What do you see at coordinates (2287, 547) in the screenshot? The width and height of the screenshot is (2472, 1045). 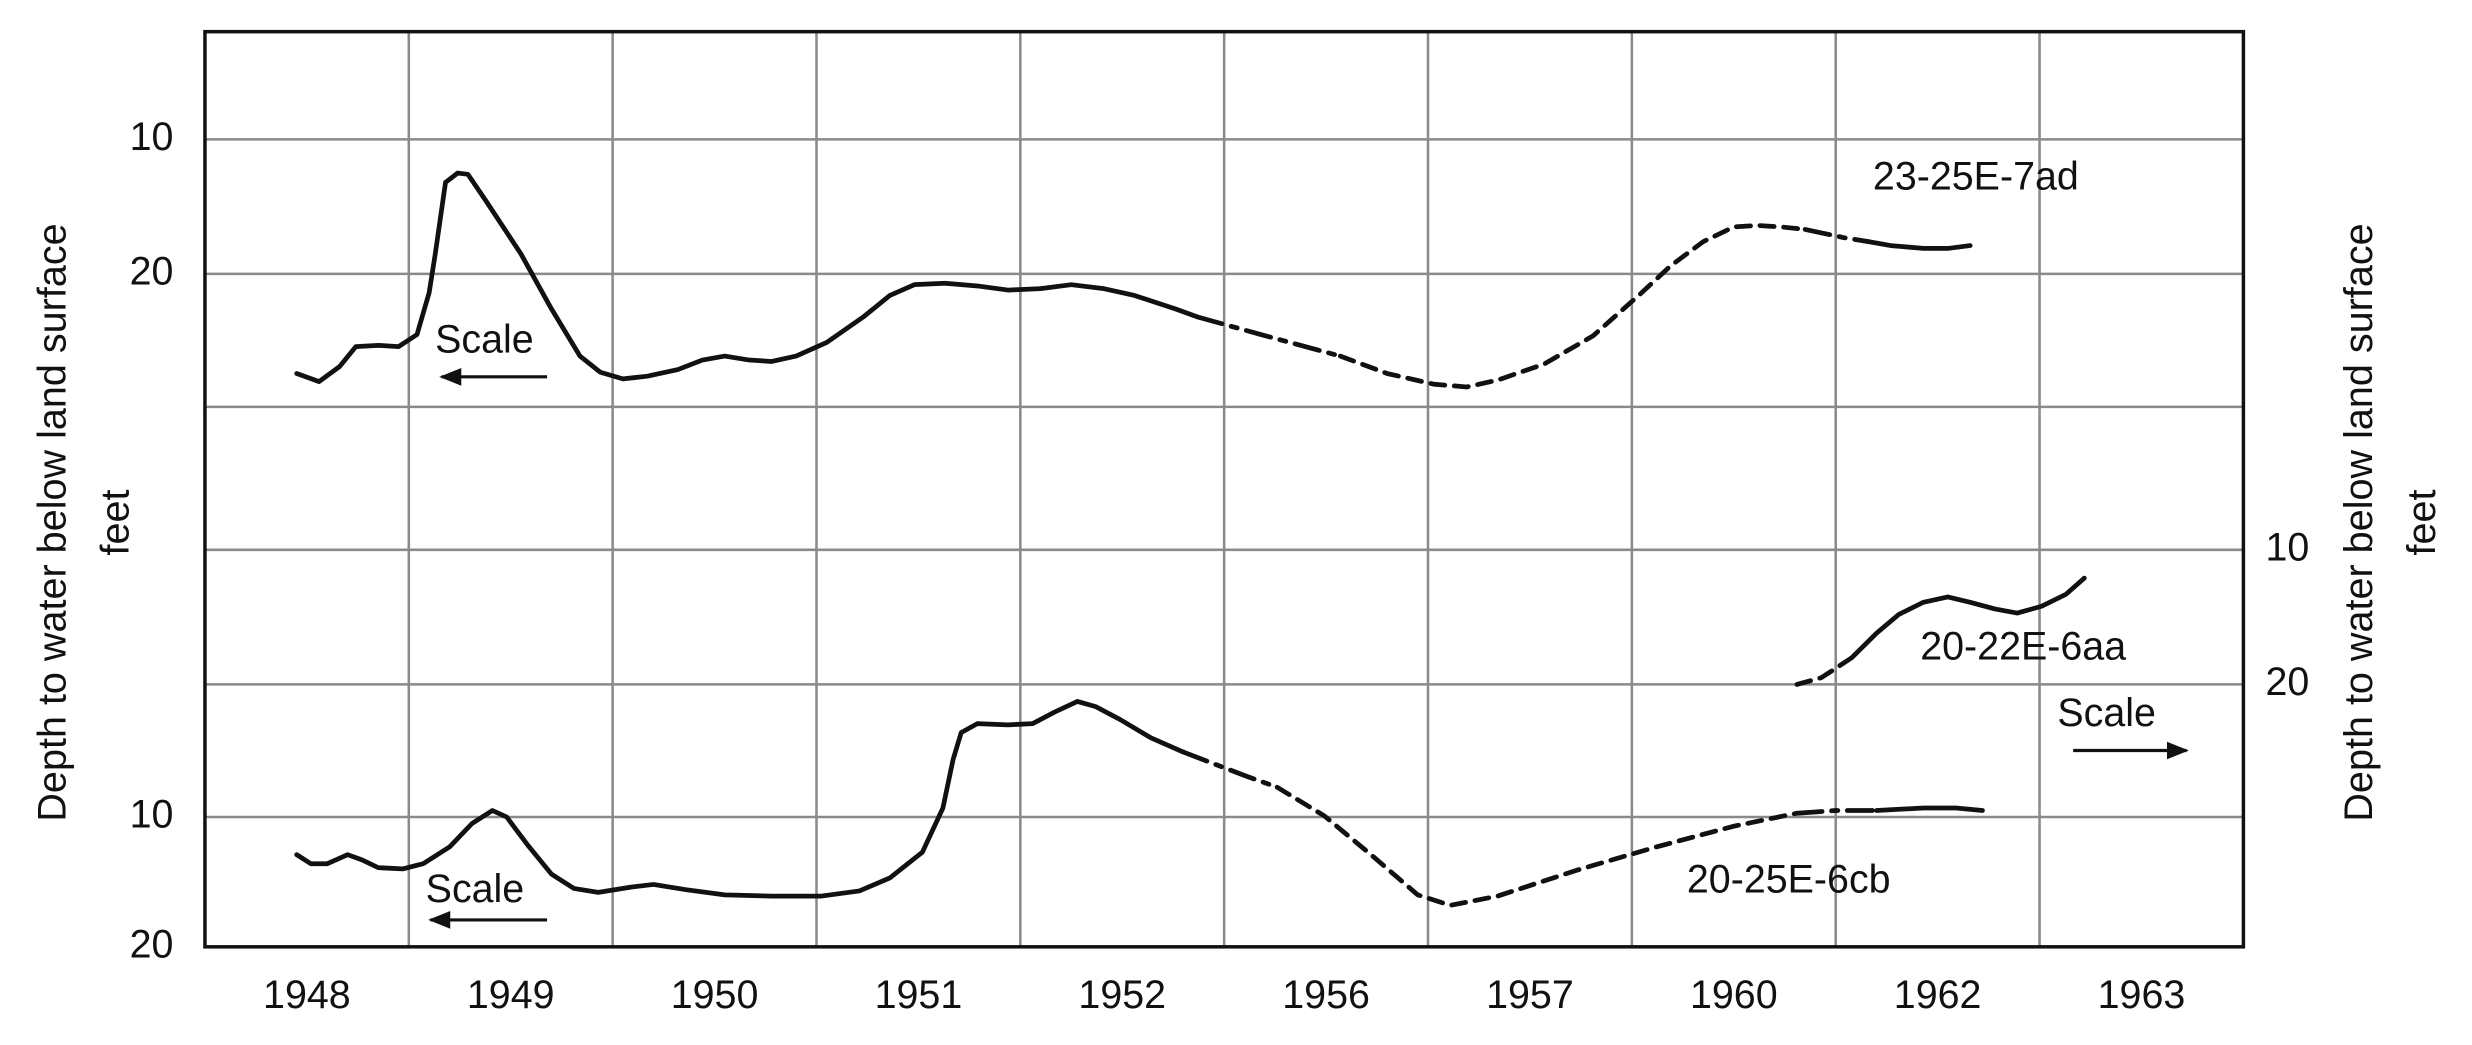 I see `y2-tick-label: 10` at bounding box center [2287, 547].